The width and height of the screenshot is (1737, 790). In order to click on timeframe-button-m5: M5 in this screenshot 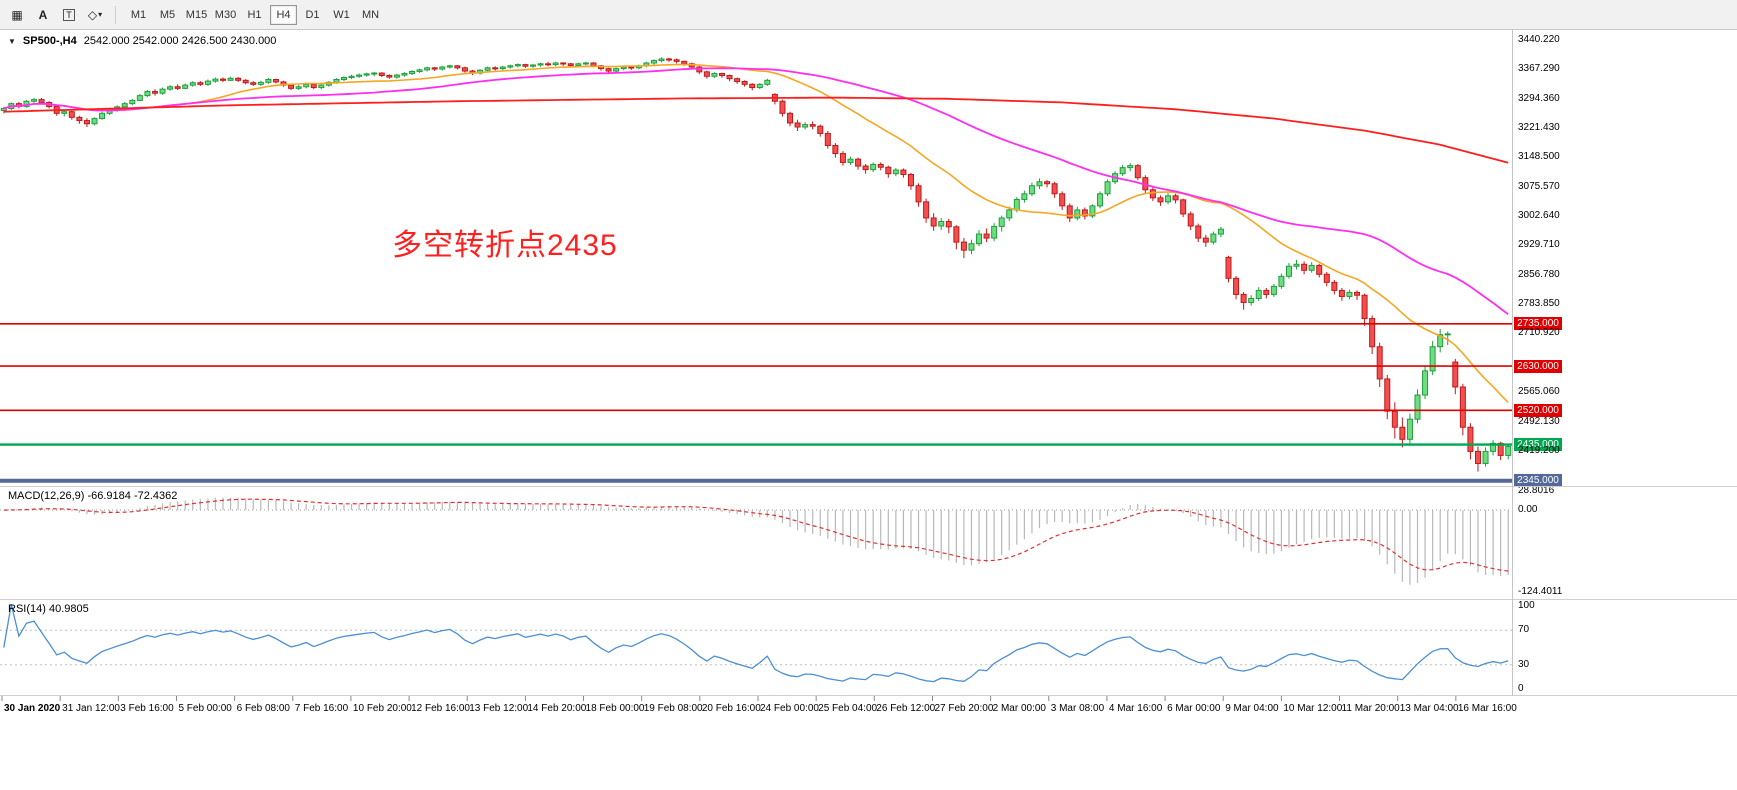, I will do `click(167, 15)`.